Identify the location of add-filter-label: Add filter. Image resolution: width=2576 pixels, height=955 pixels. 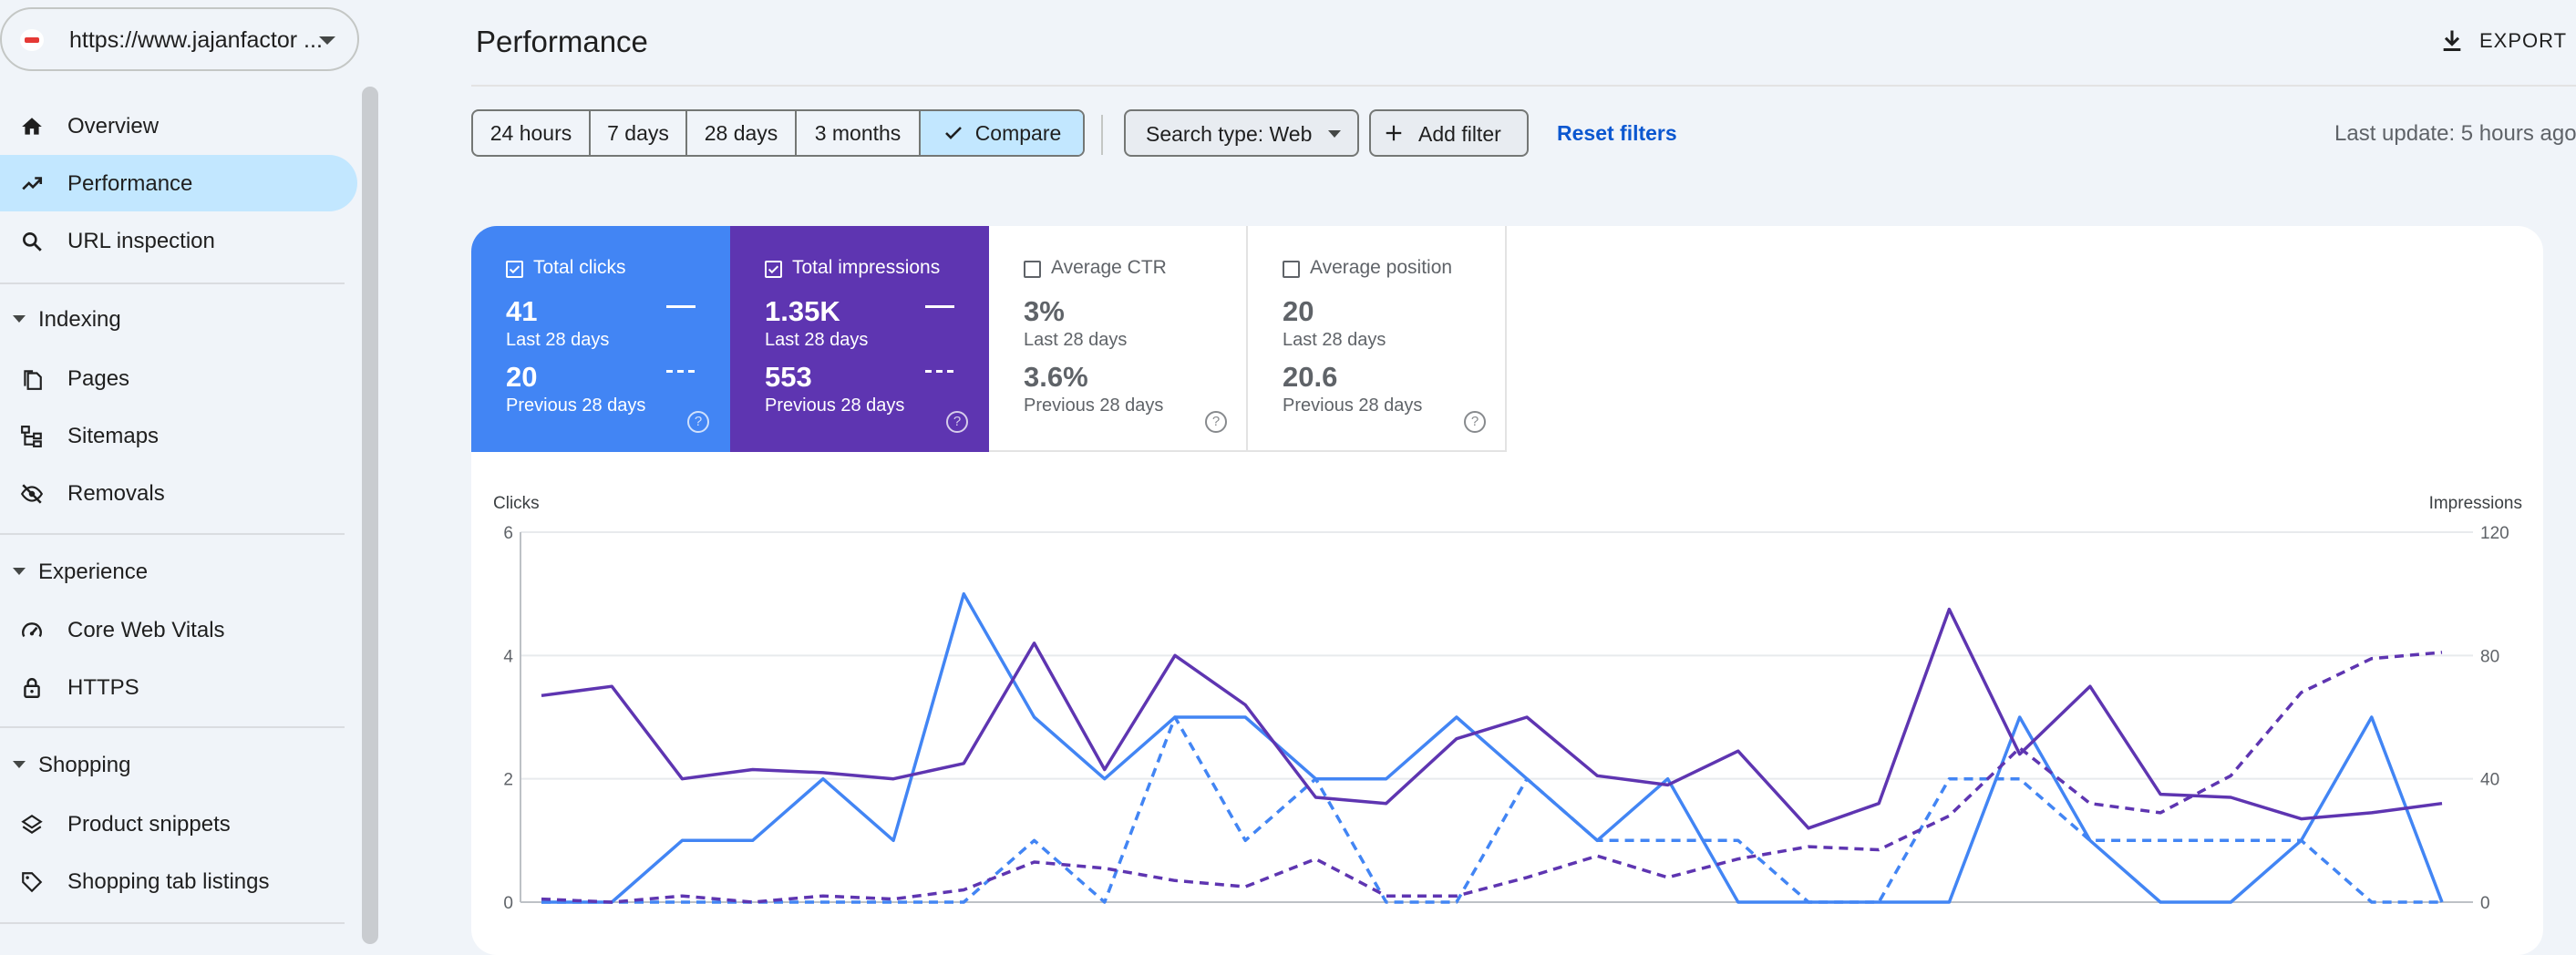
(1459, 134).